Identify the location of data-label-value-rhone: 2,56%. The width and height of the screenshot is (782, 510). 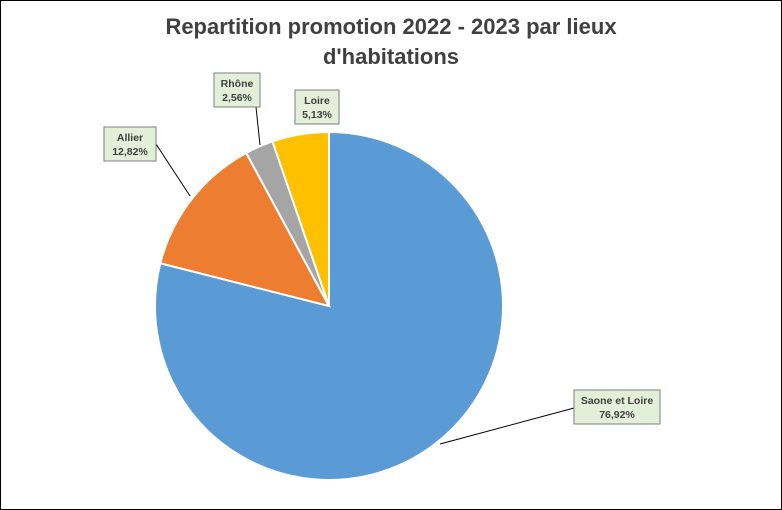
(237, 98).